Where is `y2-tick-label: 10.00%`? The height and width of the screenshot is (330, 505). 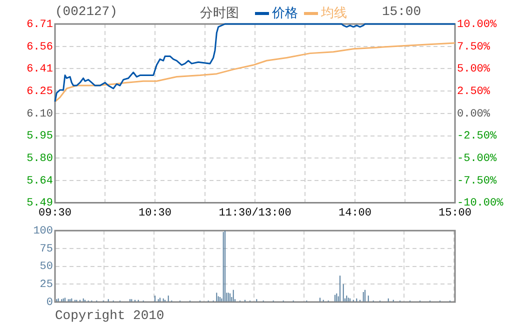 y2-tick-label: 10.00% is located at coordinates (477, 24).